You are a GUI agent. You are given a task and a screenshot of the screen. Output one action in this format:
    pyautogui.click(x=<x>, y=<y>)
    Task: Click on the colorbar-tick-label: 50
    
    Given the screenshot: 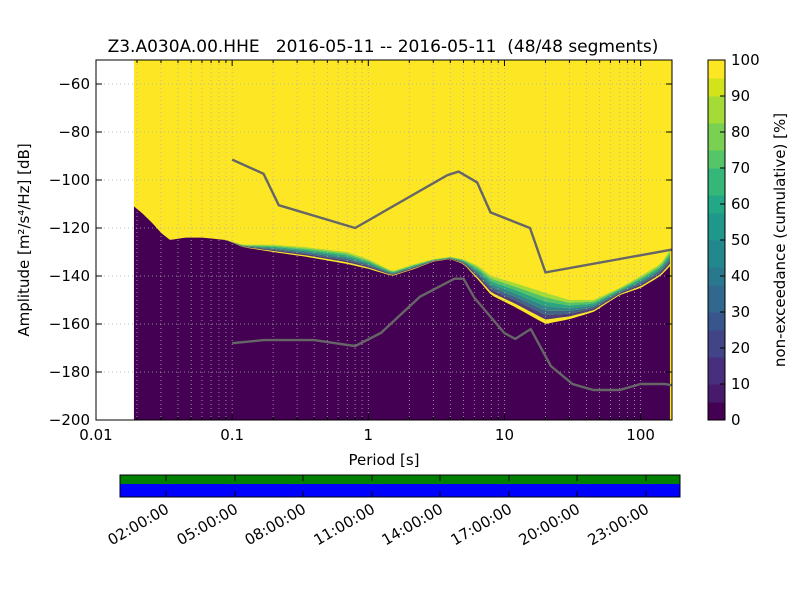 What is the action you would take?
    pyautogui.click(x=740, y=240)
    